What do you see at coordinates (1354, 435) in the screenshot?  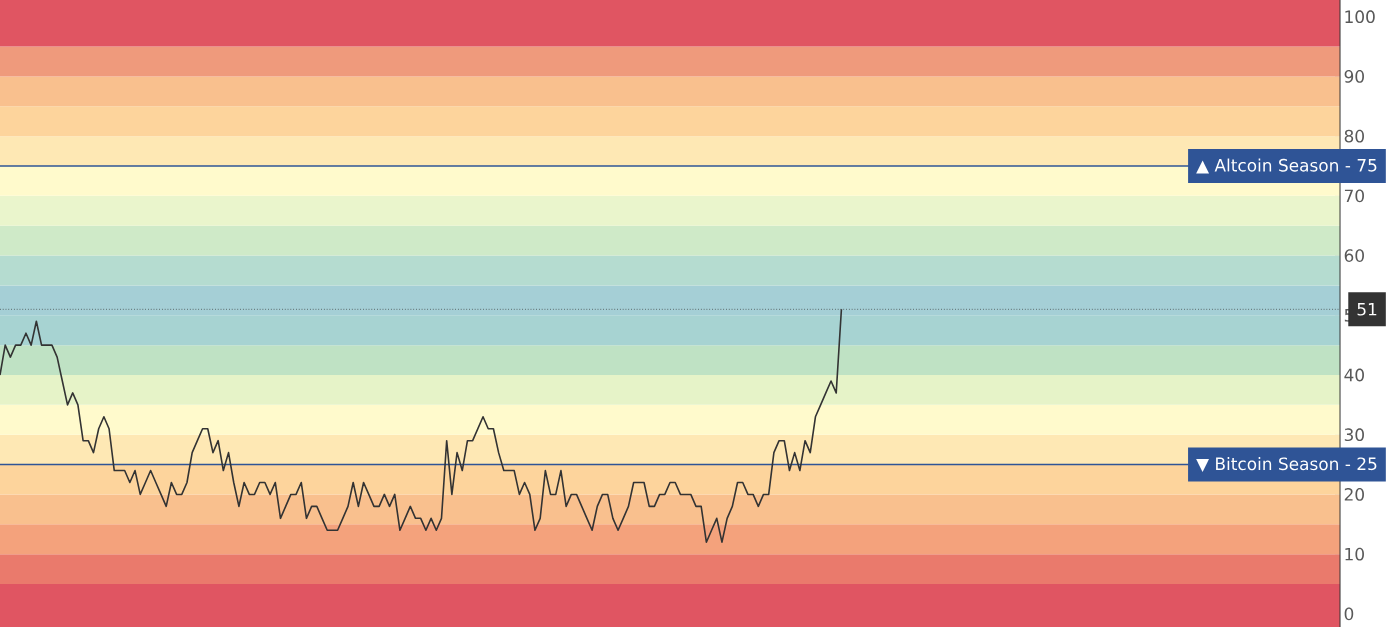 I see `y-tick-label: 30` at bounding box center [1354, 435].